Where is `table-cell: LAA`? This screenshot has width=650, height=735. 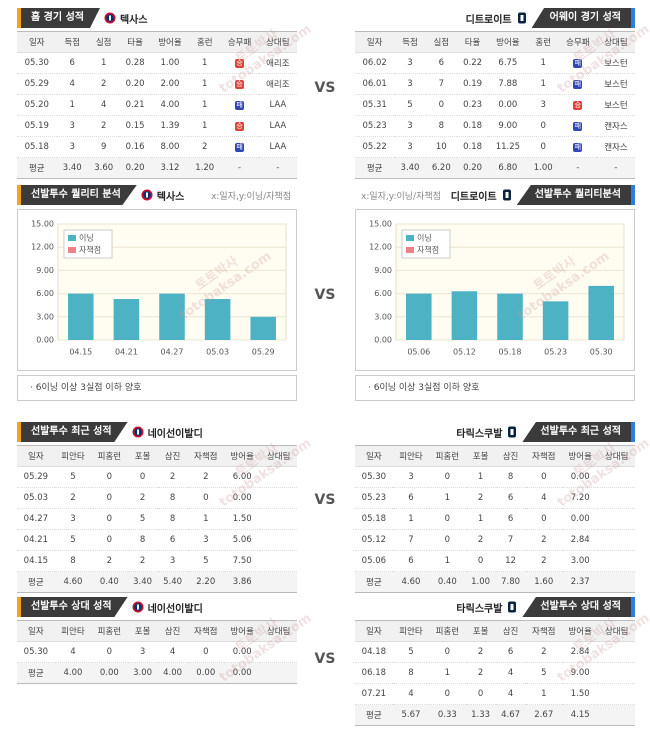 table-cell: LAA is located at coordinates (277, 126).